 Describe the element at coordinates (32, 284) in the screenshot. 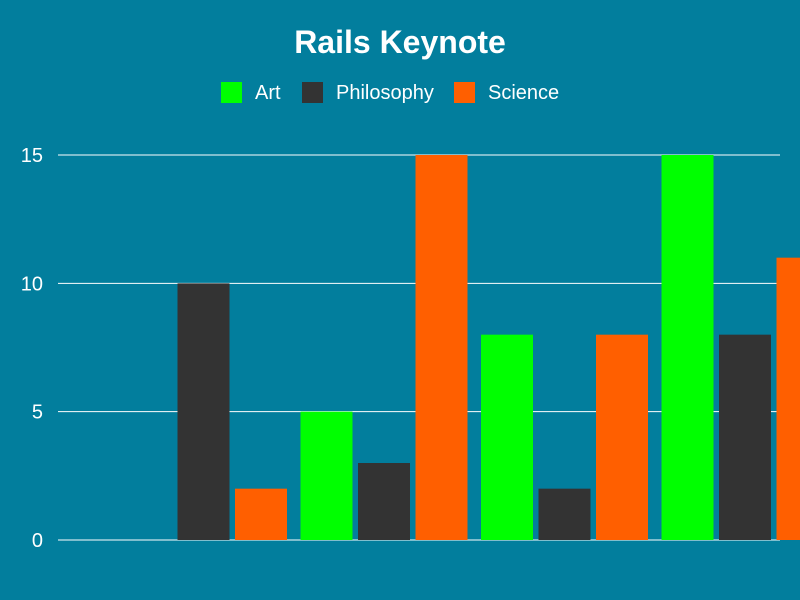

I see `y-tick-label: 10` at that location.